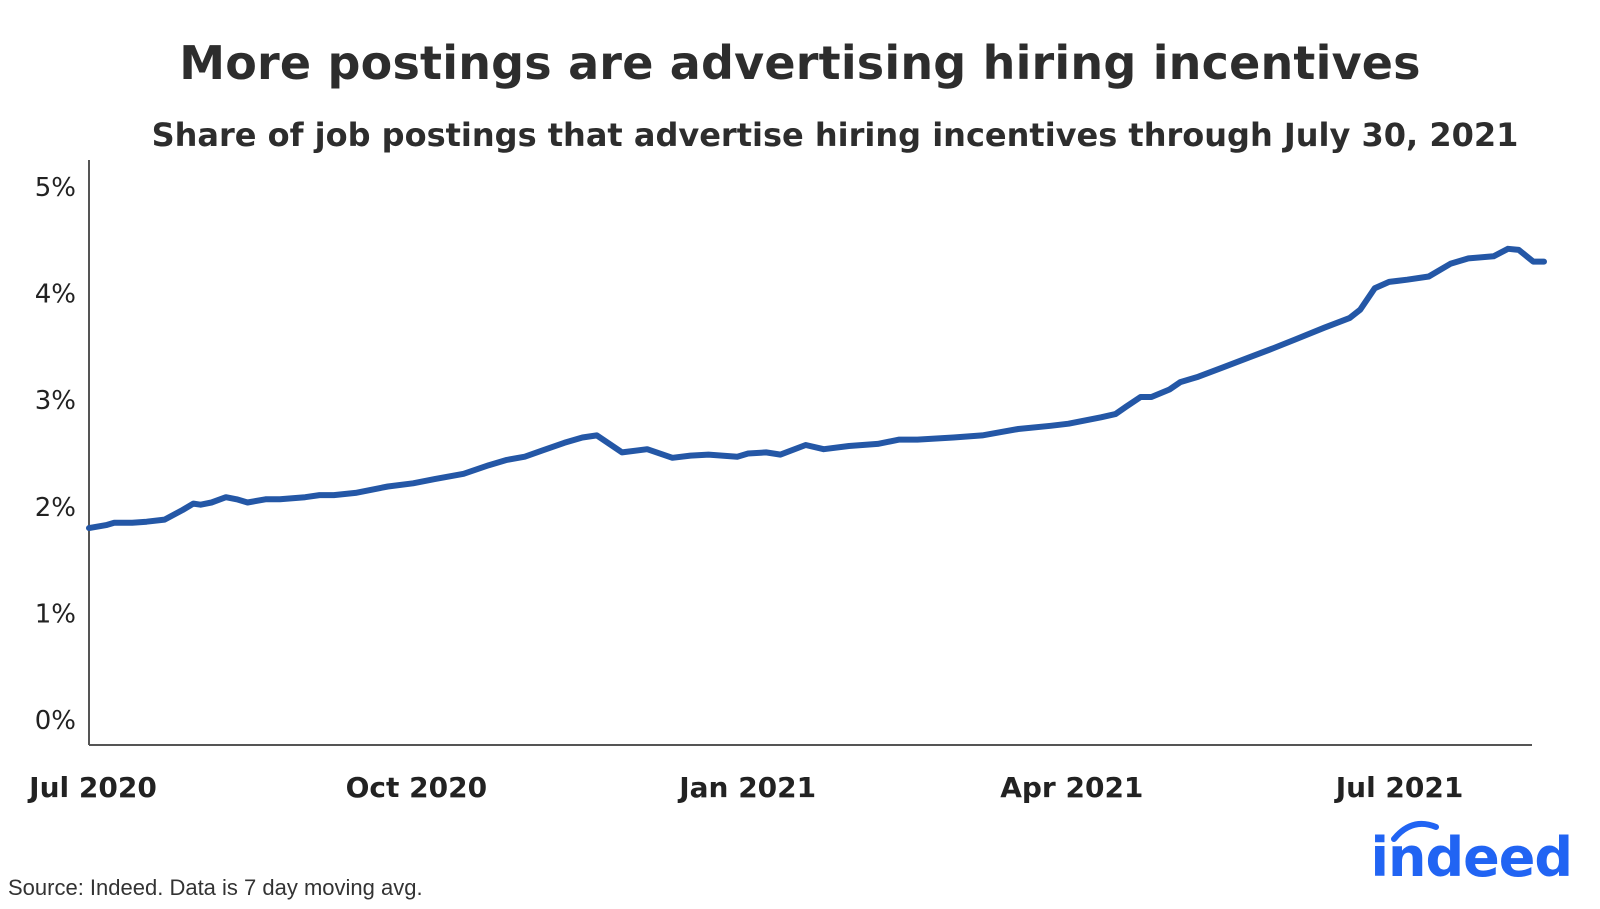 Image resolution: width=1600 pixels, height=909 pixels. Describe the element at coordinates (416, 787) in the screenshot. I see `x-tick-label: Oct 2020` at that location.